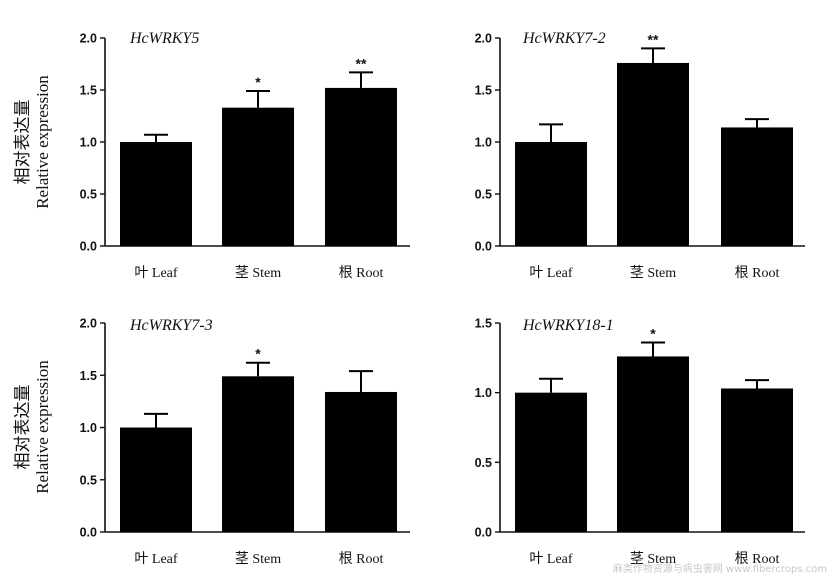 This screenshot has height=579, width=831. What do you see at coordinates (568, 325) in the screenshot?
I see `panel-title: HcWRKY18-1` at bounding box center [568, 325].